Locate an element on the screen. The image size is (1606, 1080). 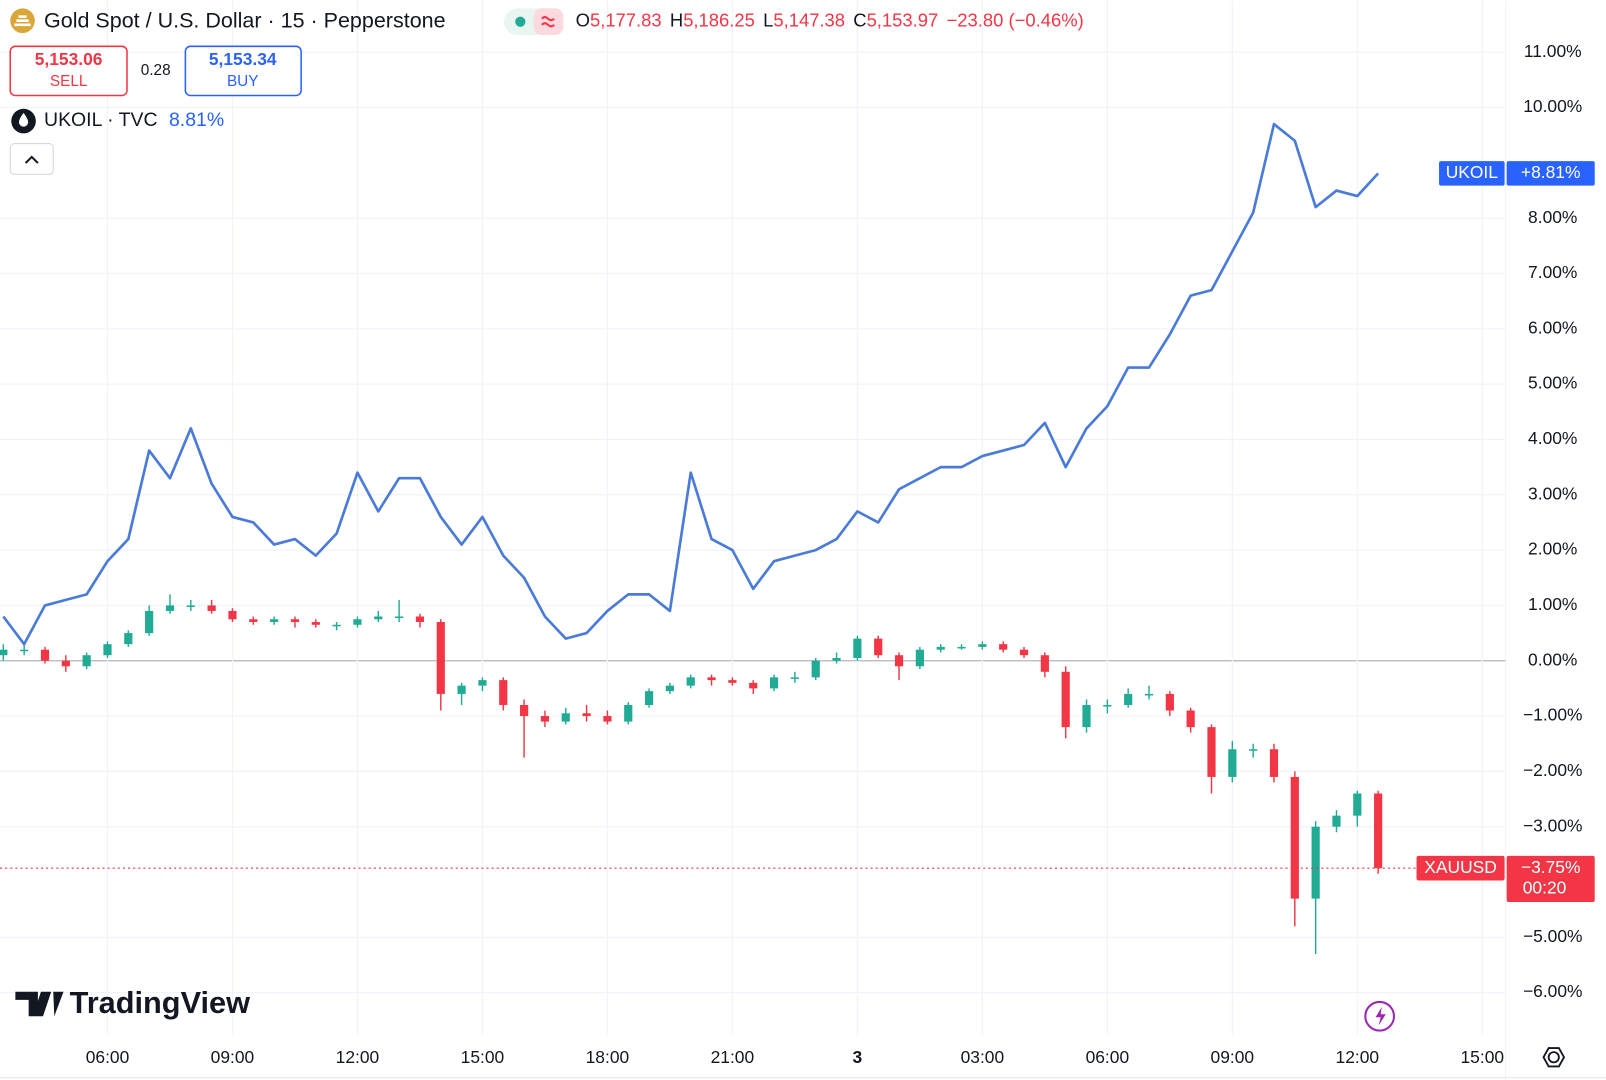
spread: 0.28 is located at coordinates (156, 70).